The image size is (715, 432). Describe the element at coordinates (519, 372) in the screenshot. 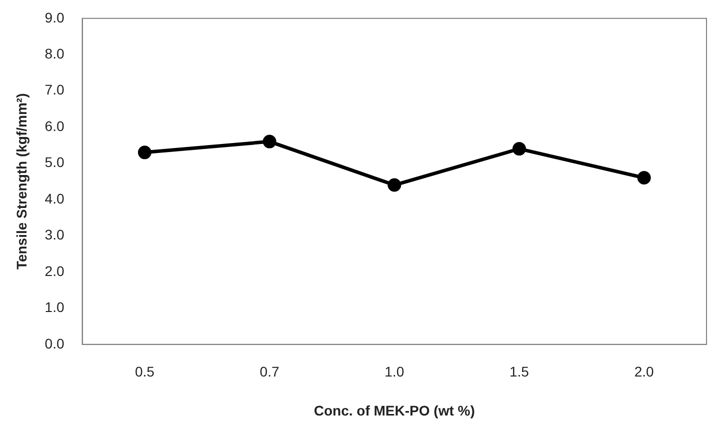

I see `x-tick-label: 1.5` at that location.